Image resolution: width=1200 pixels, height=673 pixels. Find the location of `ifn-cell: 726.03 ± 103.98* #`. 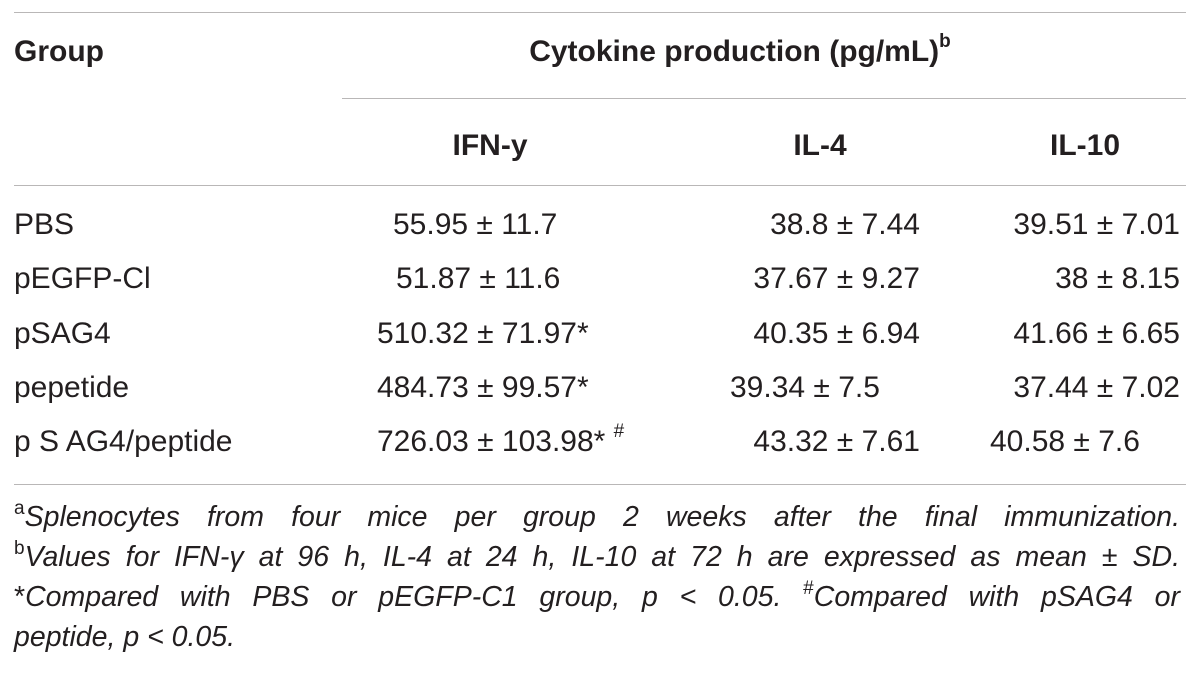

ifn-cell: 726.03 ± 103.98* # is located at coordinates (501, 439).